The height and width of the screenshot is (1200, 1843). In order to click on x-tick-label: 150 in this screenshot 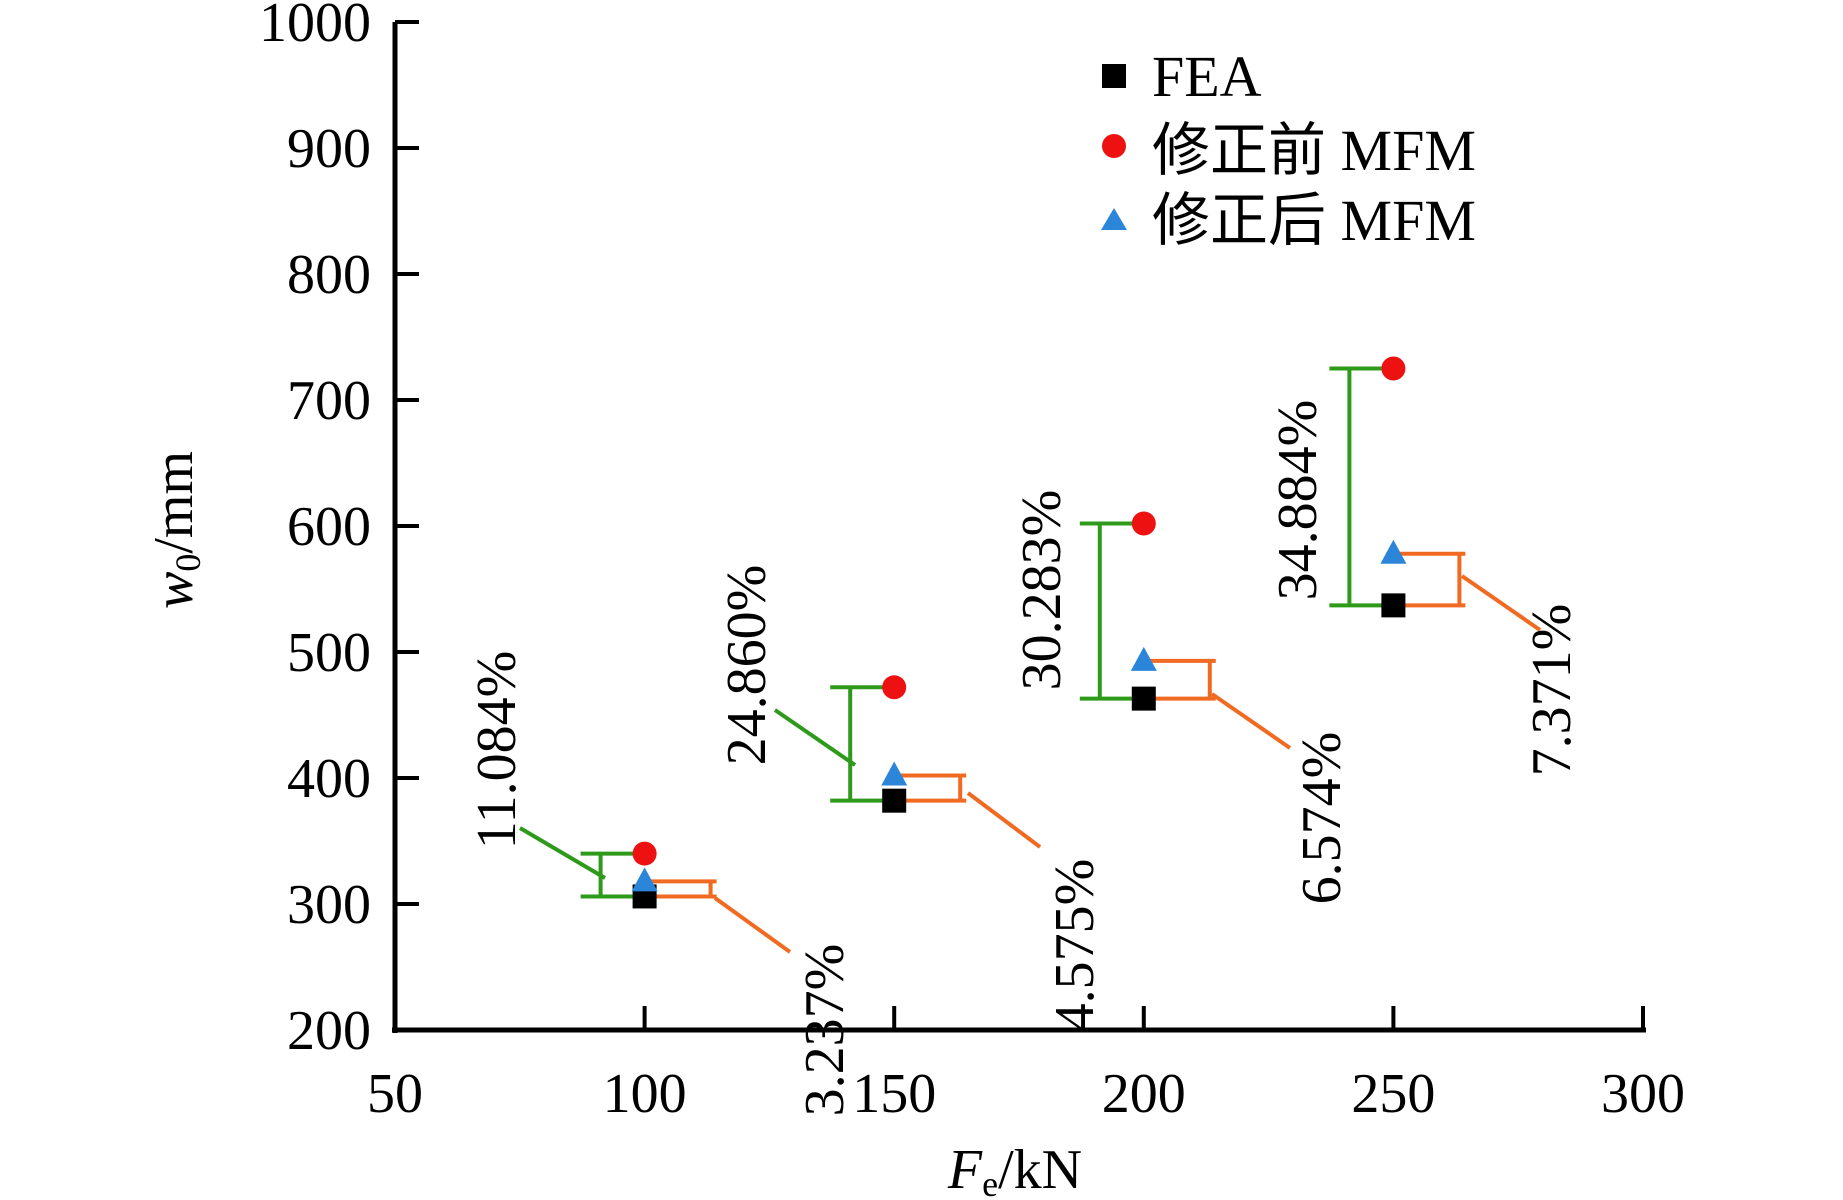, I will do `click(894, 1094)`.